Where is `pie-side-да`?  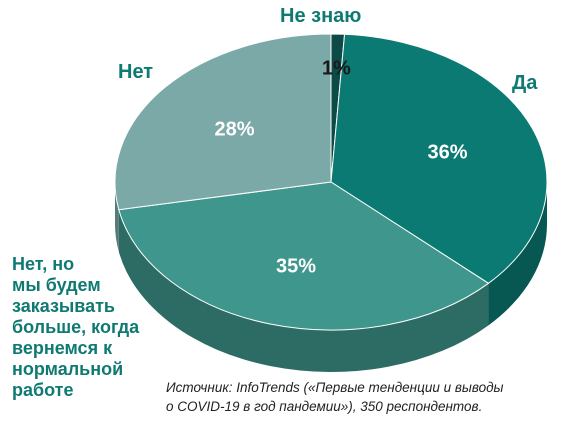
pie-side-да is located at coordinates (517, 254).